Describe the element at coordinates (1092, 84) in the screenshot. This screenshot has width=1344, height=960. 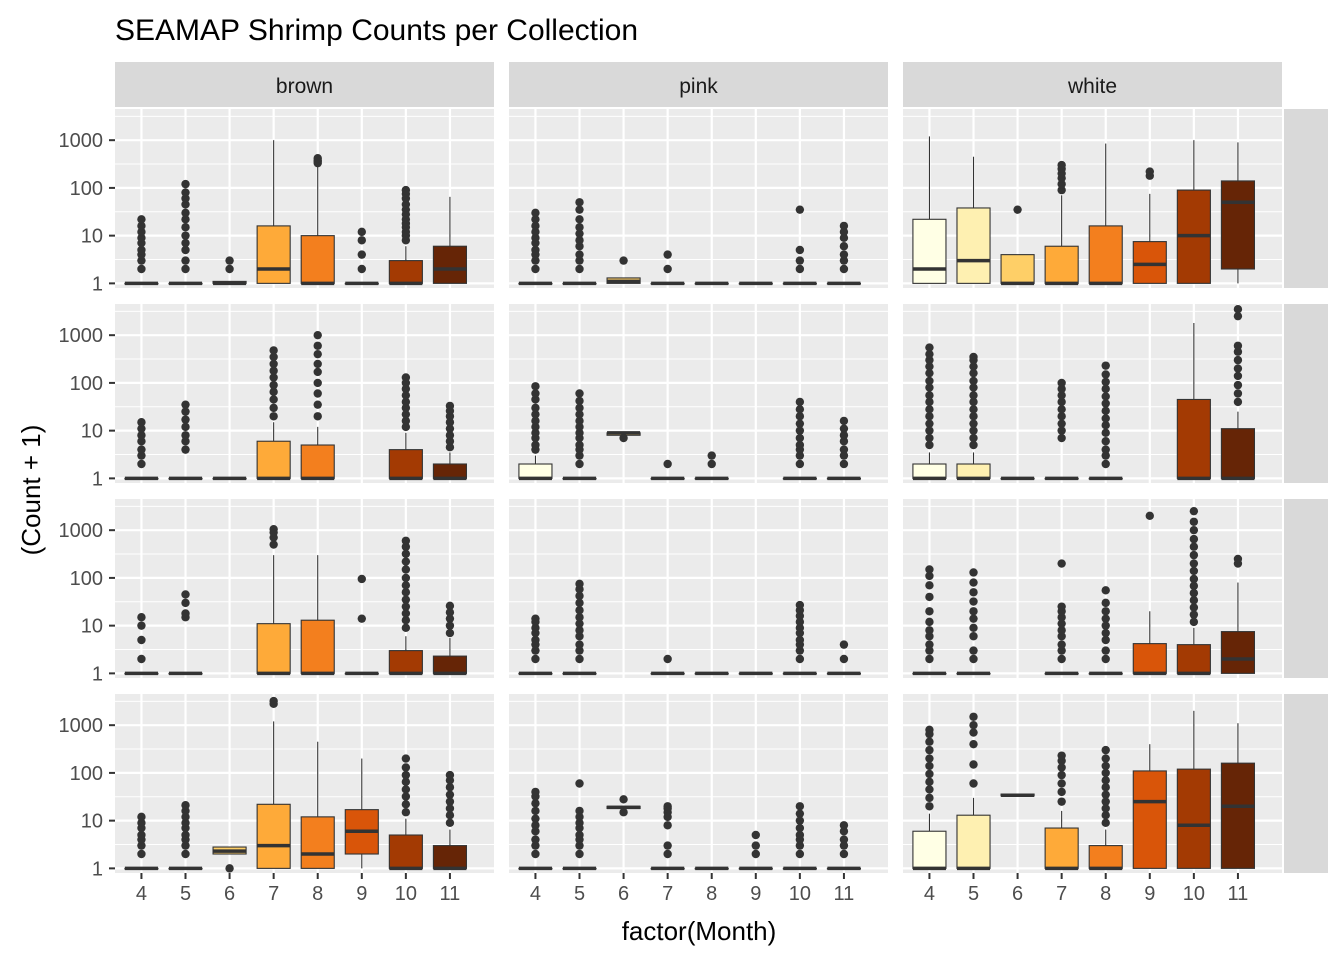
I see `strip-white` at that location.